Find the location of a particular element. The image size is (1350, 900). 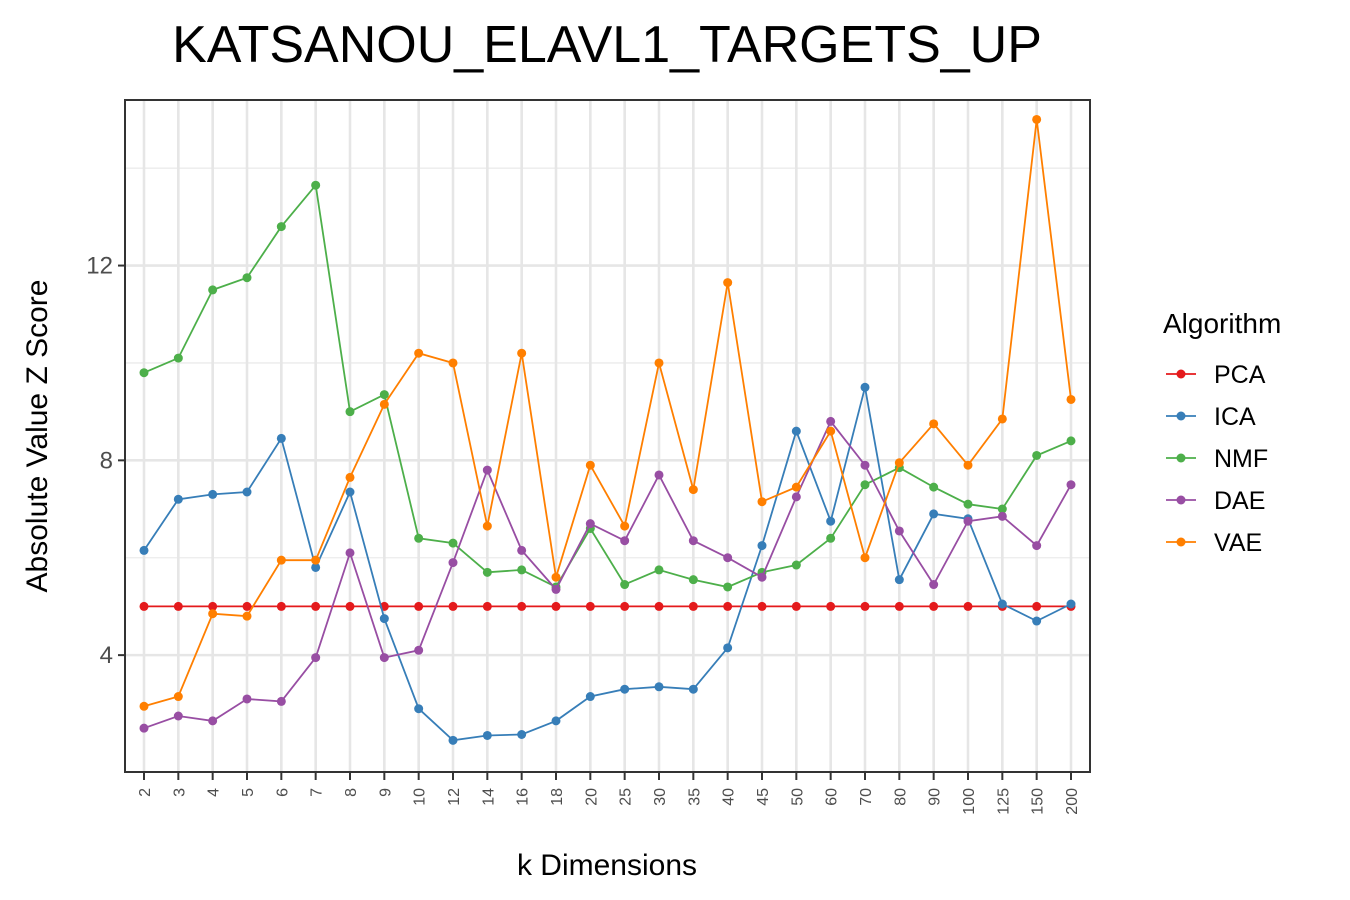

x-tick-label: 35 is located at coordinates (694, 797).